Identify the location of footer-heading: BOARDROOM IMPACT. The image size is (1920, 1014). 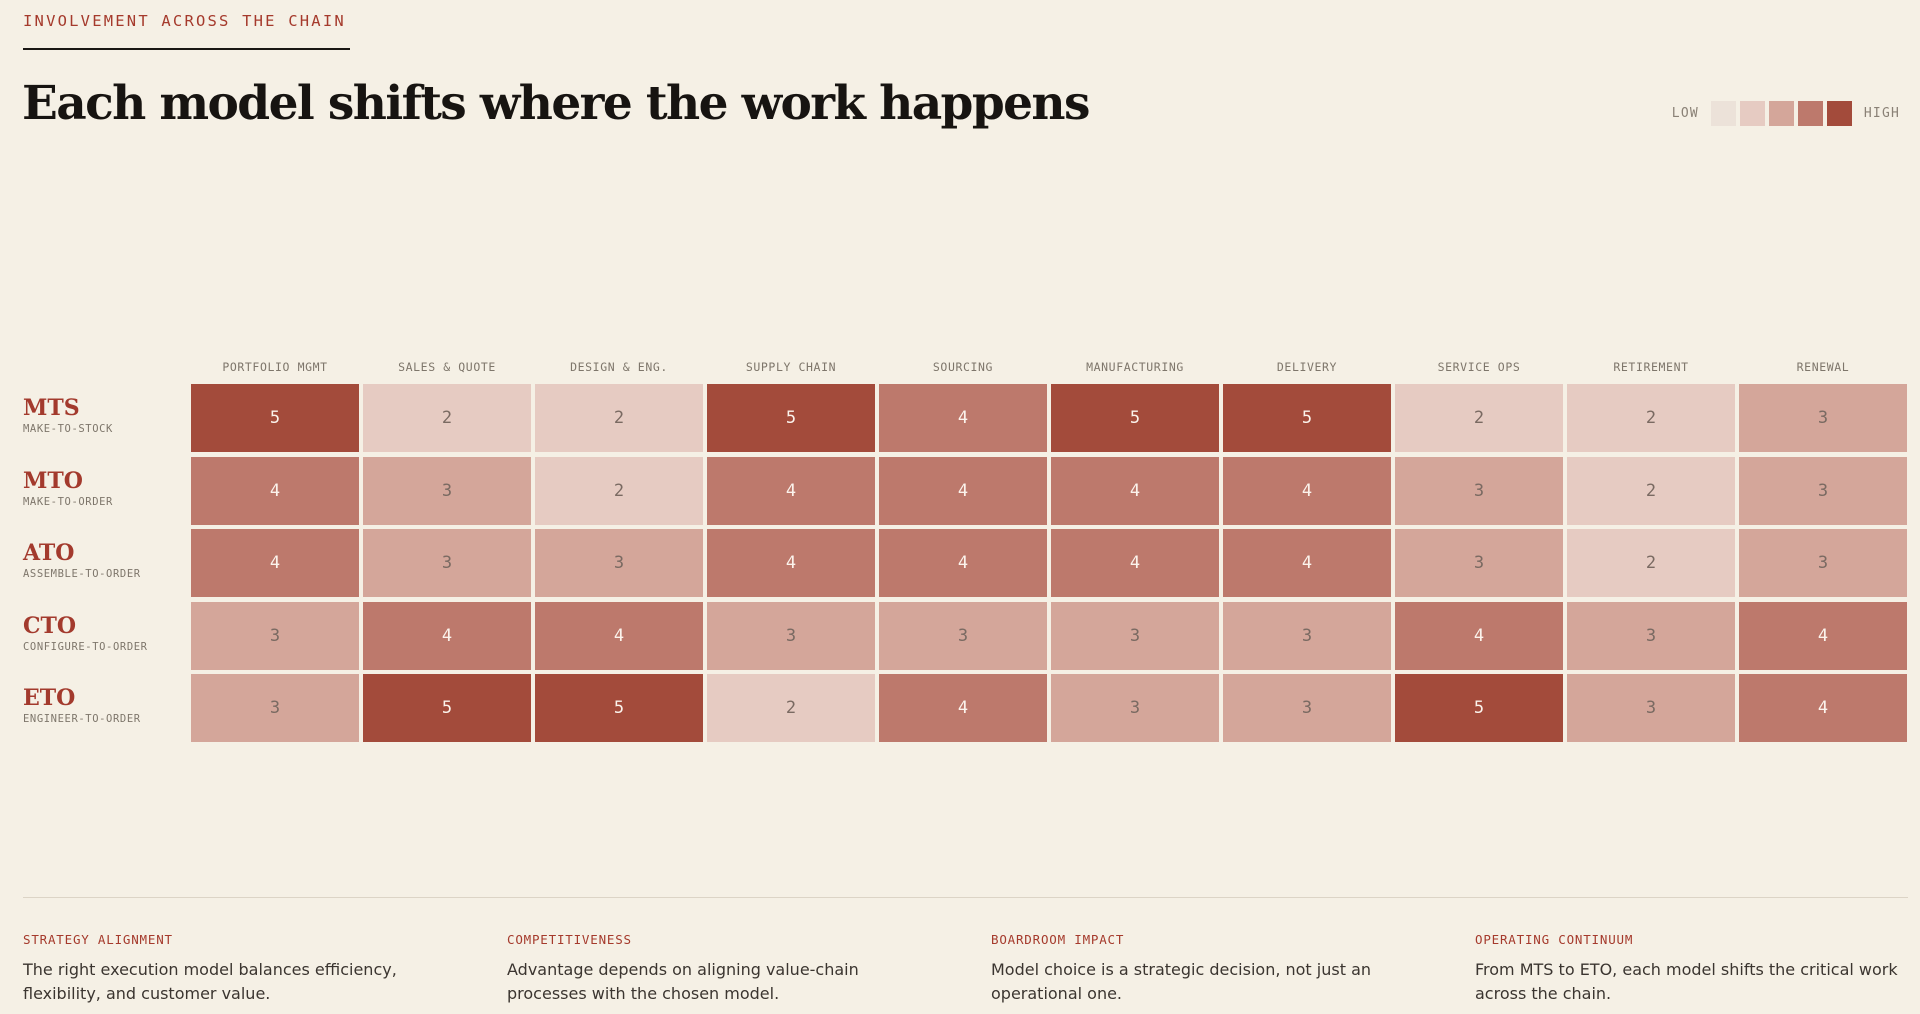
(1058, 939).